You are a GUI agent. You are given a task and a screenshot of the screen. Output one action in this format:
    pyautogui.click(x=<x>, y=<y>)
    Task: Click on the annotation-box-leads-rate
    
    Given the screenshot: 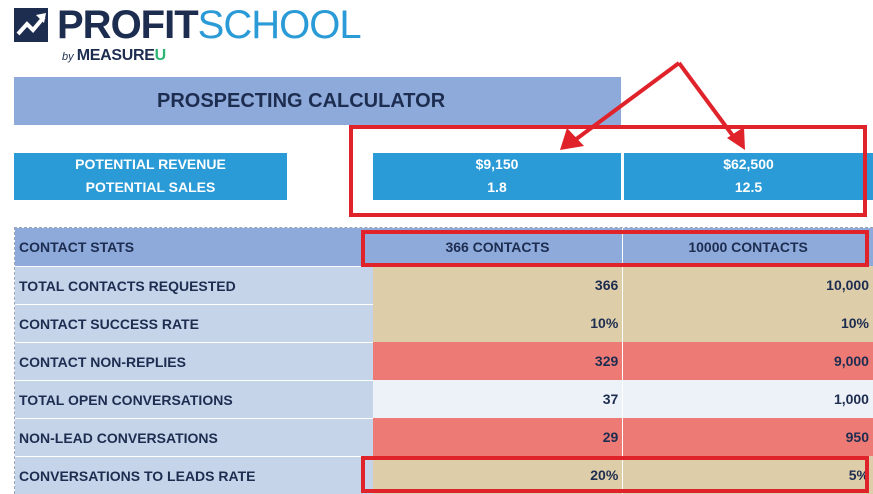 What is the action you would take?
    pyautogui.click(x=615, y=474)
    